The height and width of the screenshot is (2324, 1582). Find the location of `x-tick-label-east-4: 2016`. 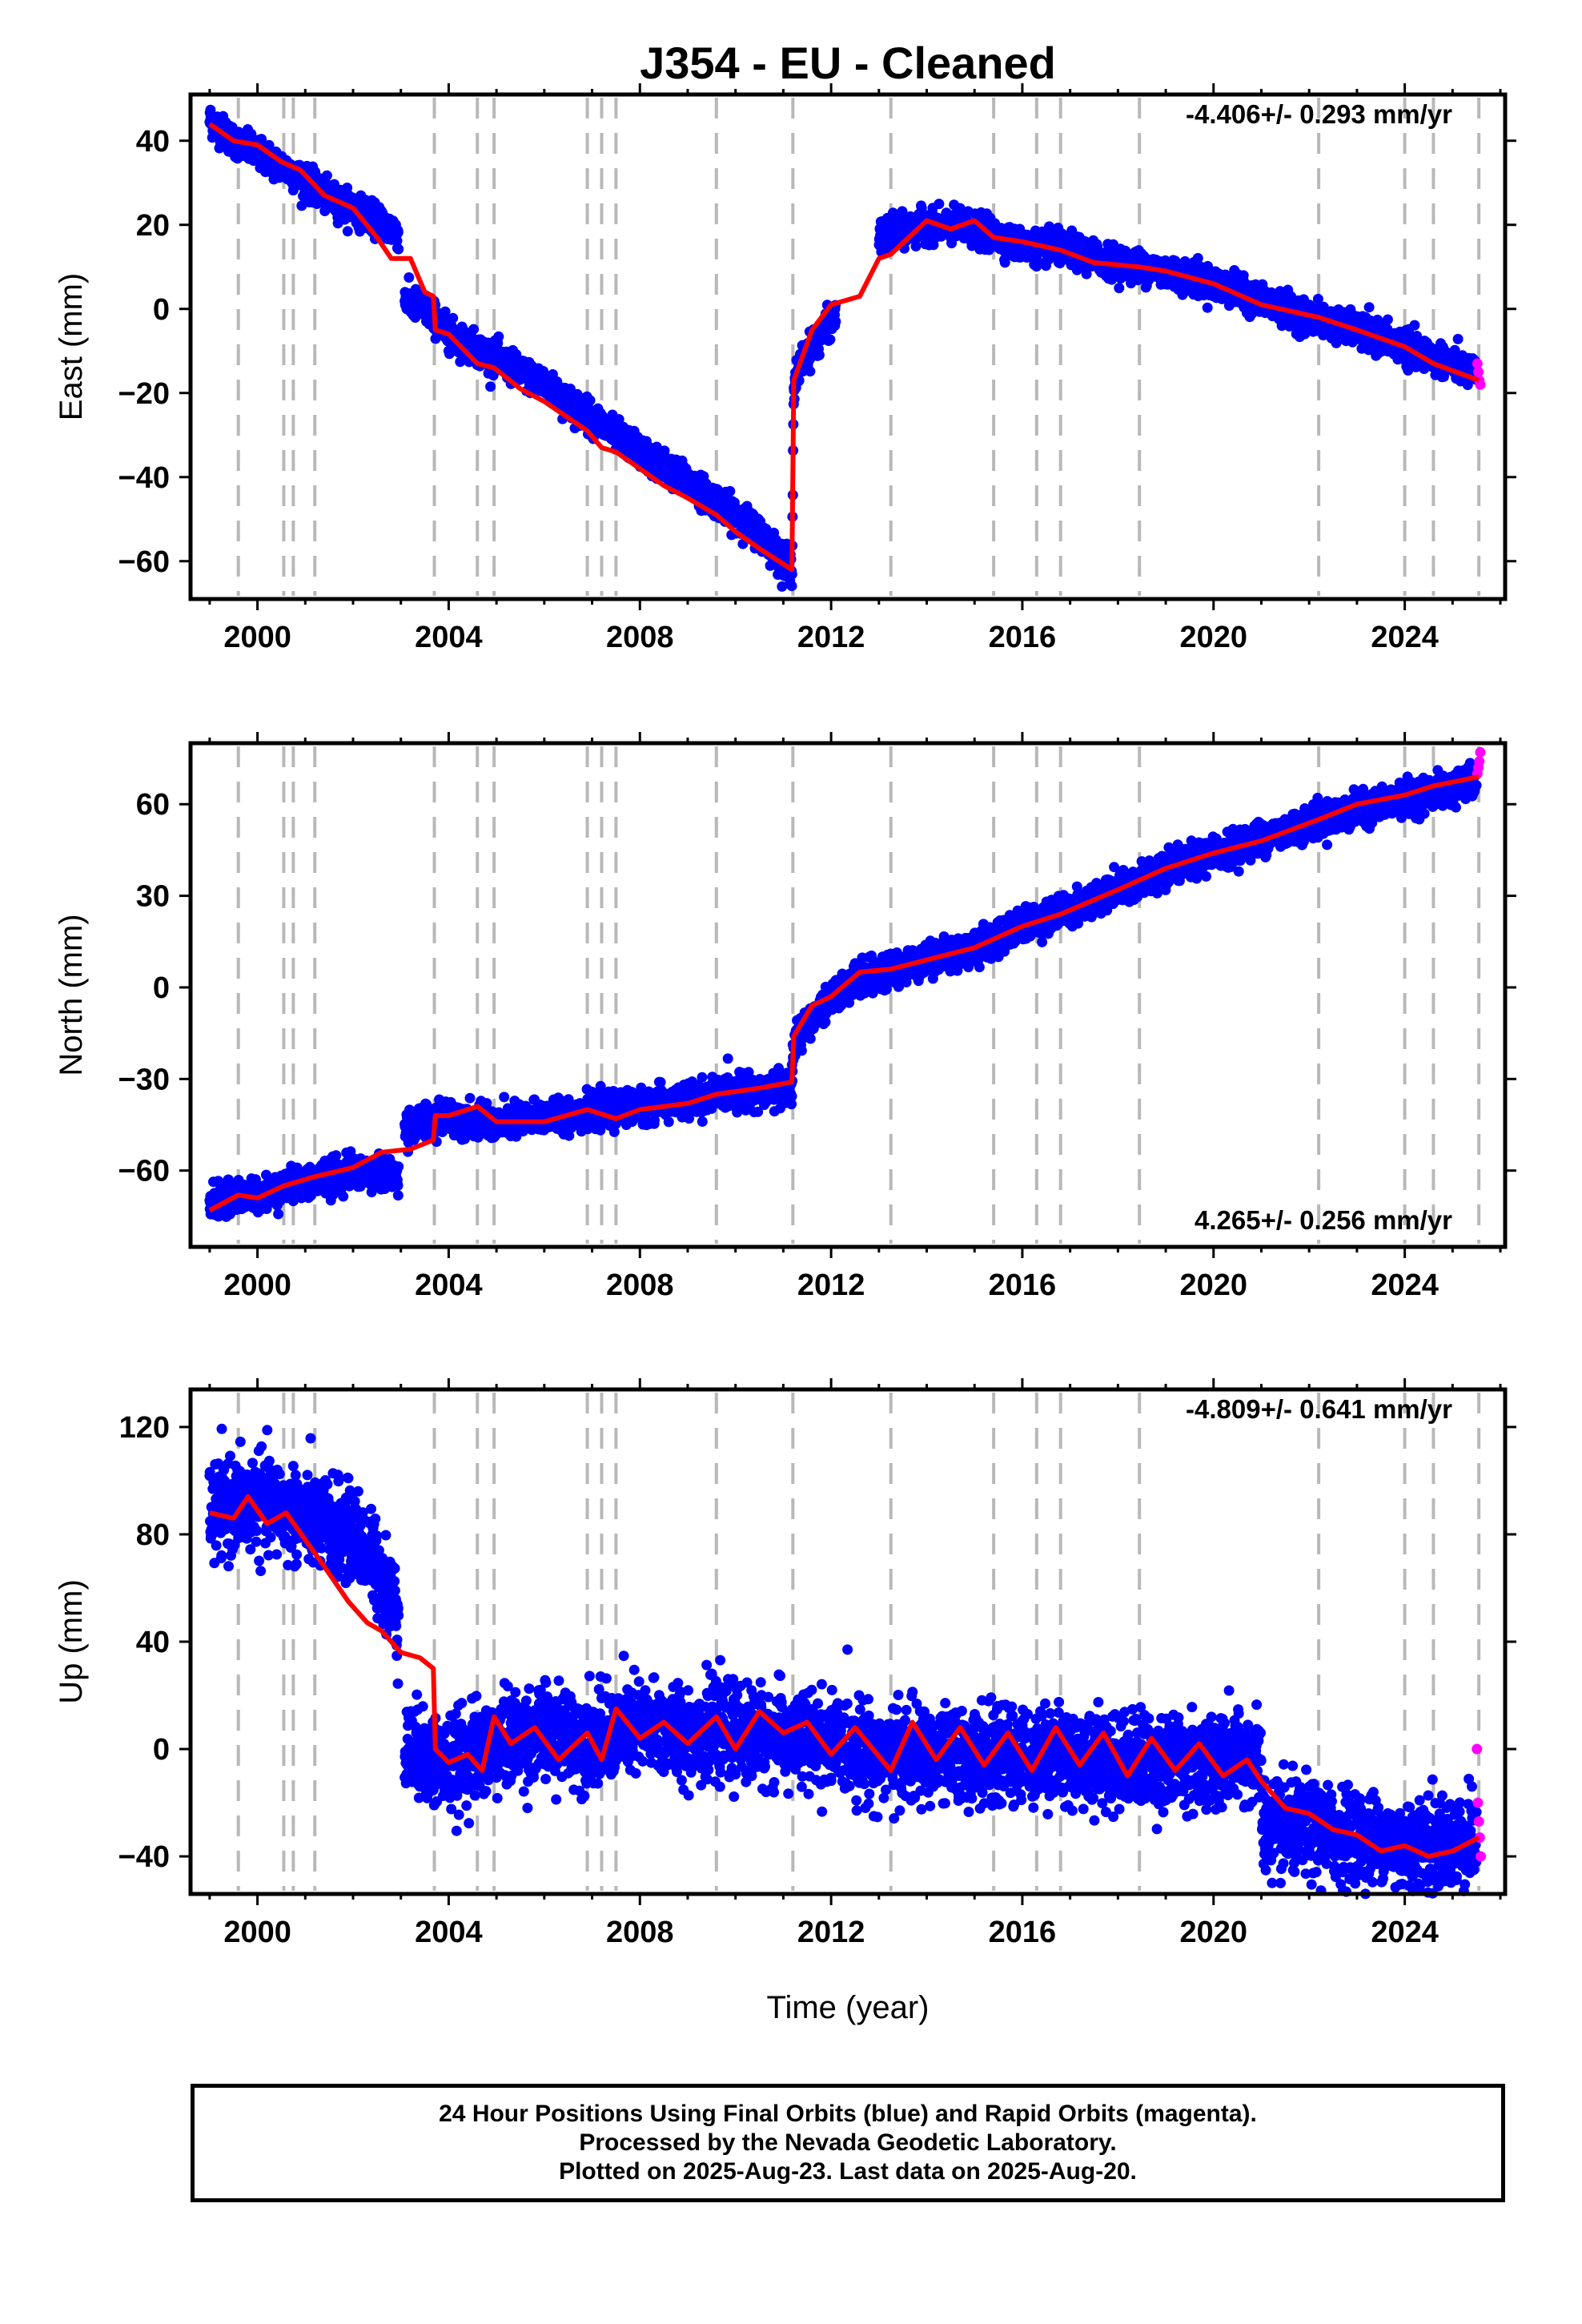

x-tick-label-east-4: 2016 is located at coordinates (1023, 637).